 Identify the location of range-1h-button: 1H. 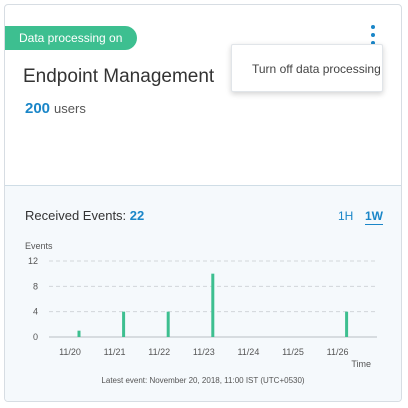
(346, 216).